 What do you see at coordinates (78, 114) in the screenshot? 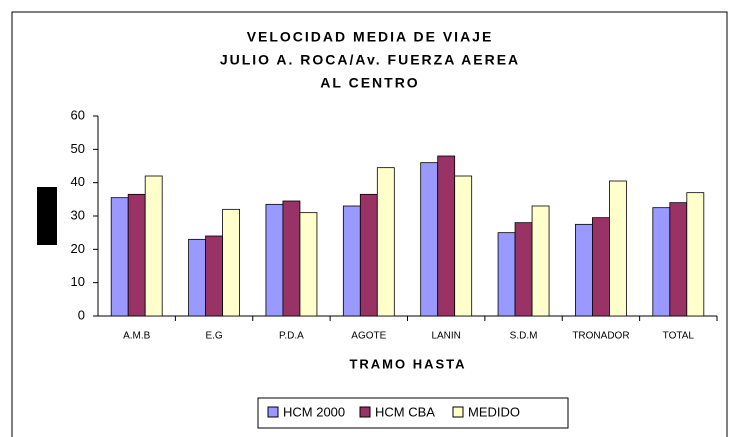
I see `y-tick-label: 60` at bounding box center [78, 114].